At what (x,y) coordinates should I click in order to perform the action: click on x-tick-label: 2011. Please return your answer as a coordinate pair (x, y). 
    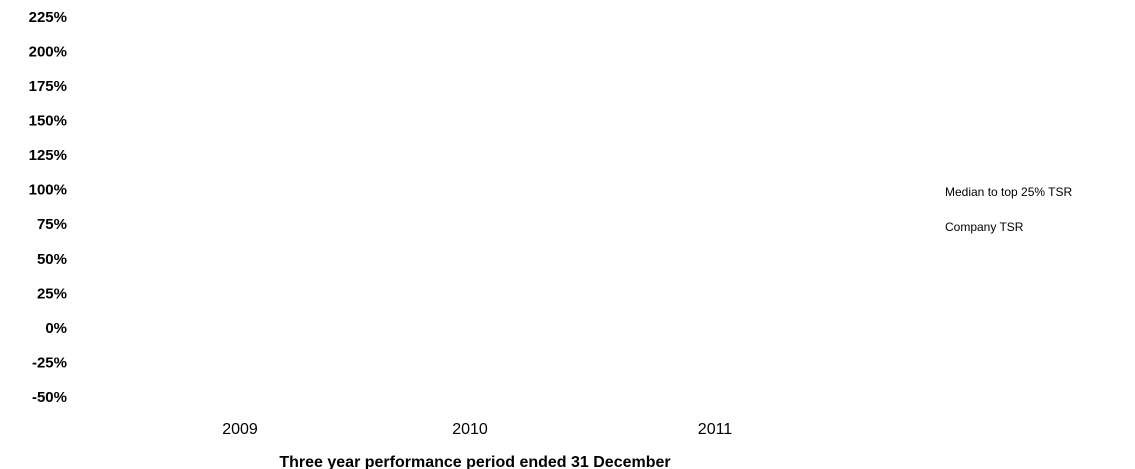
    Looking at the image, I should click on (715, 429).